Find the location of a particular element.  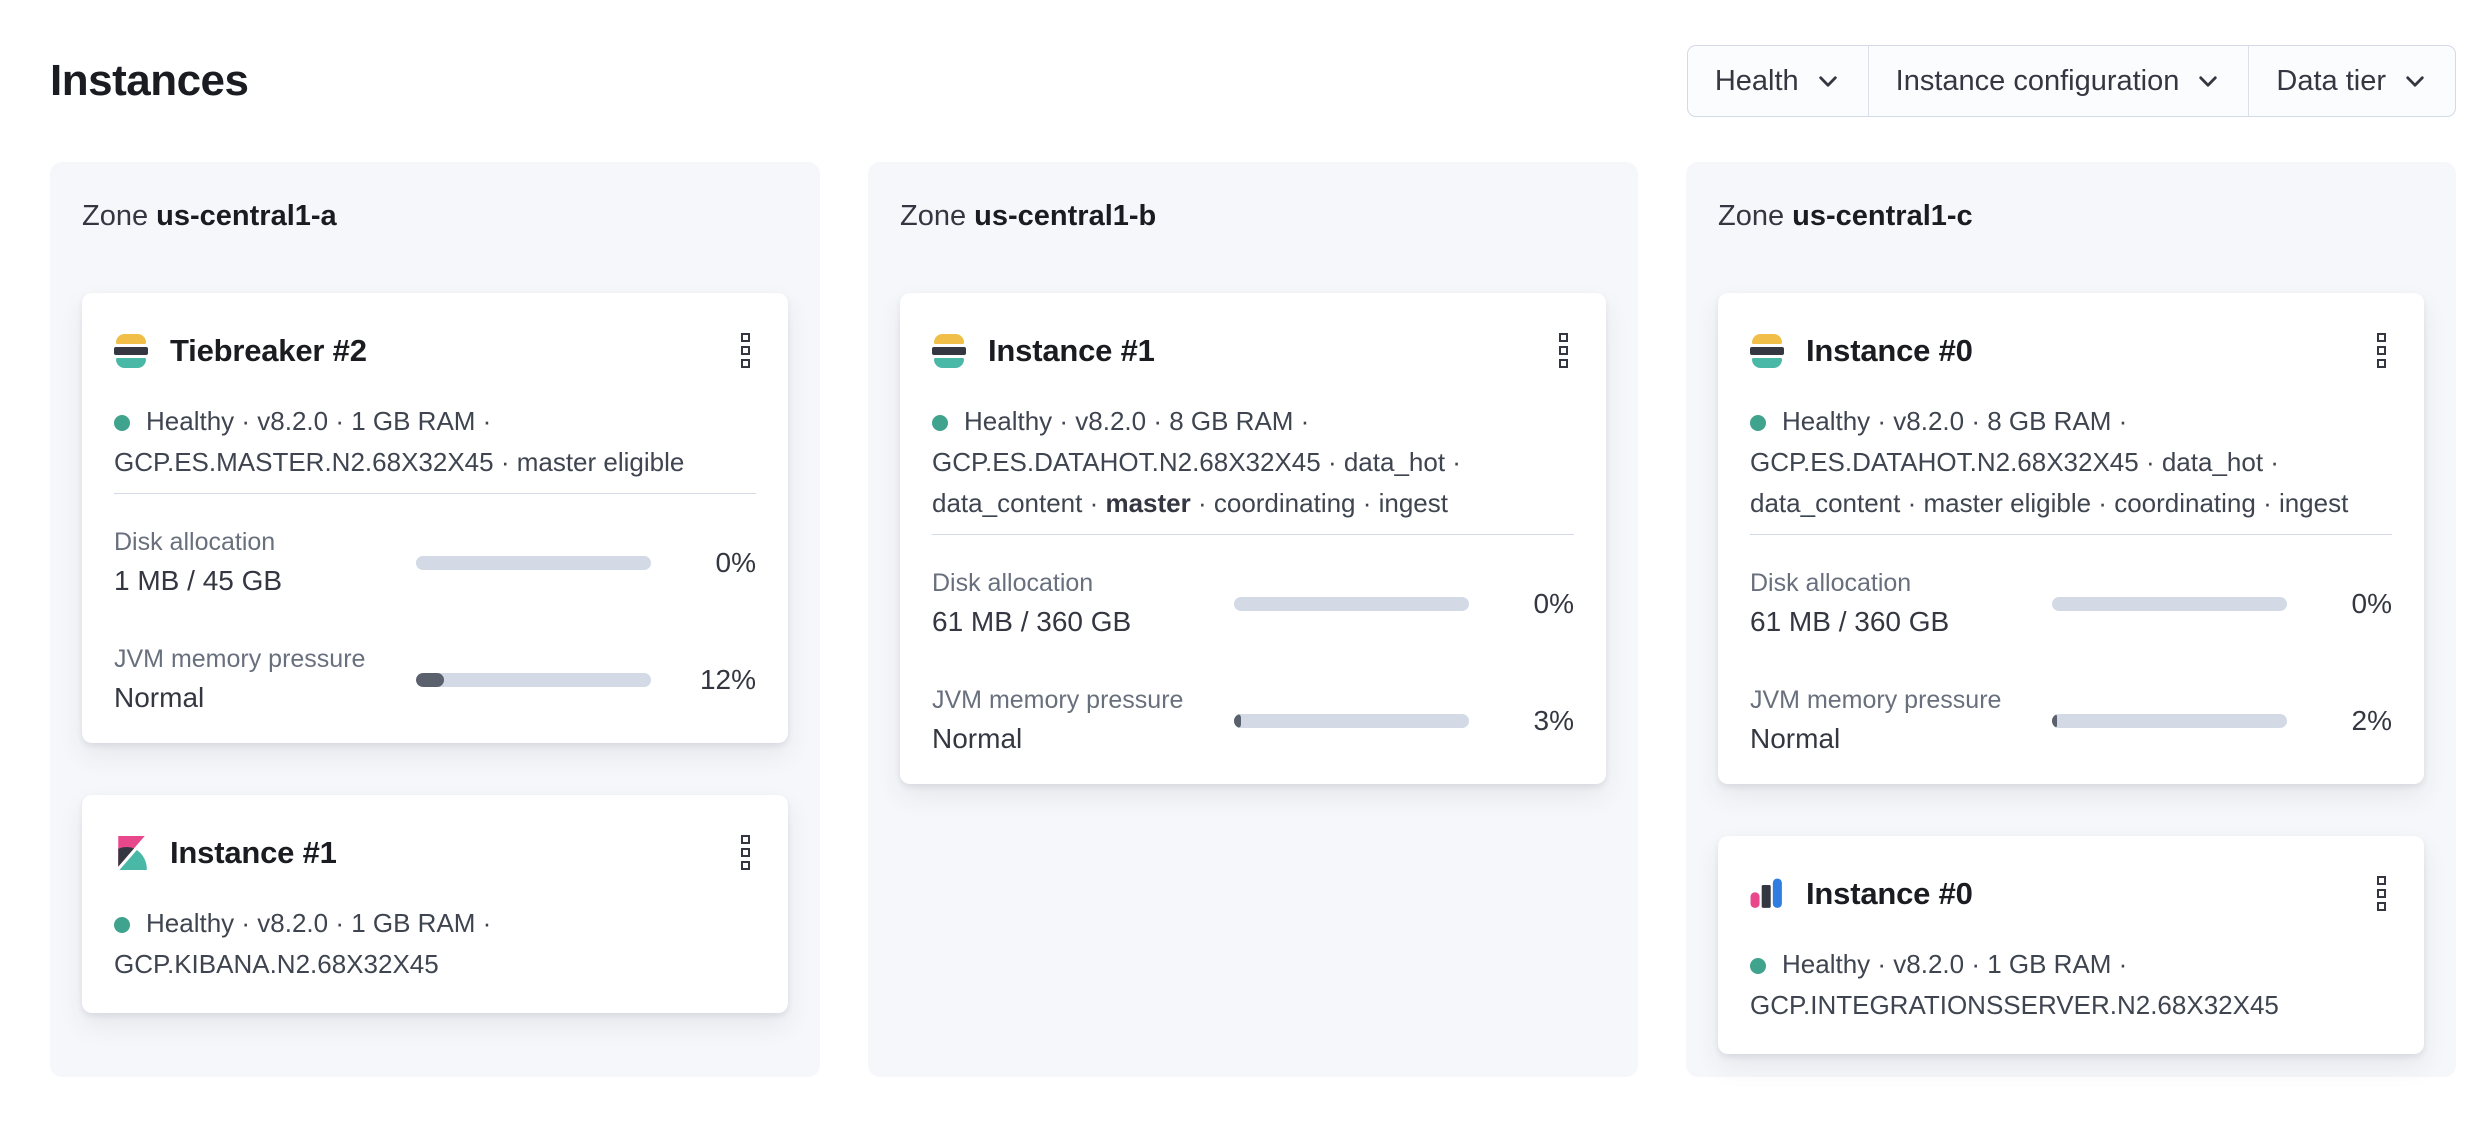

filter-health-button: Health is located at coordinates (1778, 81).